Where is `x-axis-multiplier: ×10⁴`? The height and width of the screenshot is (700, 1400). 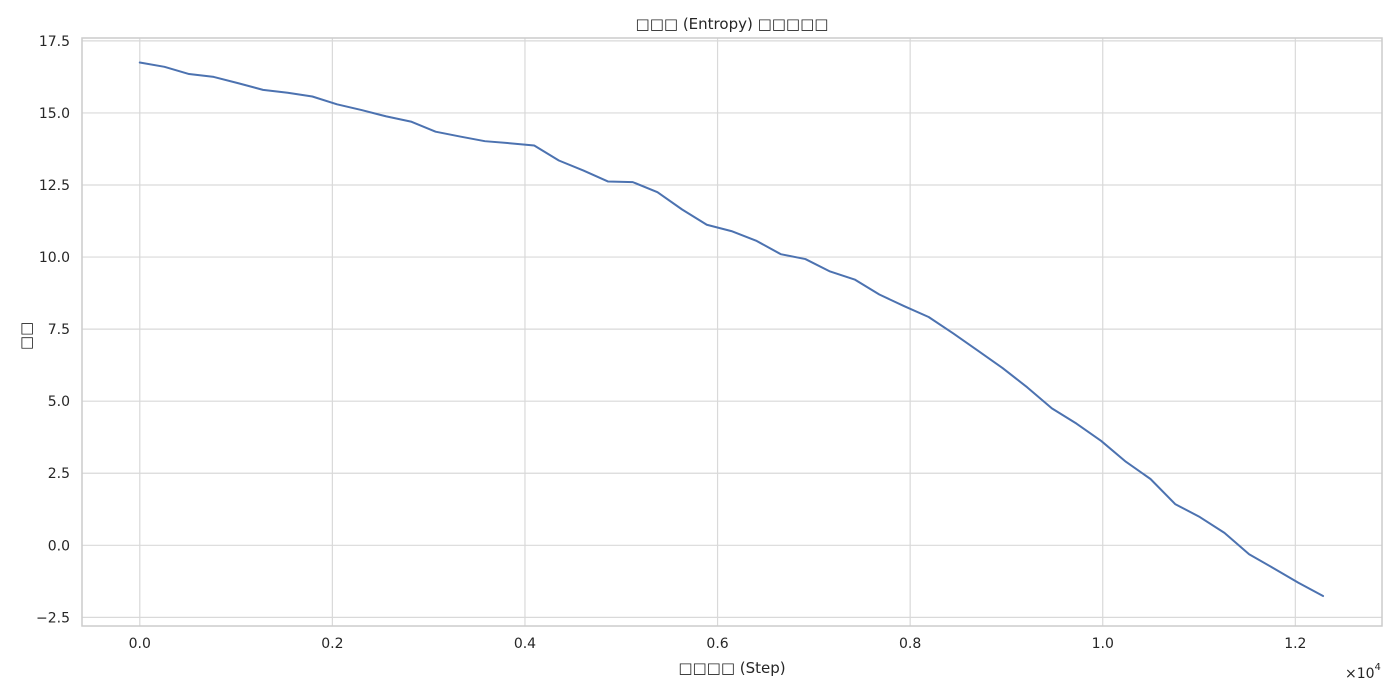 x-axis-multiplier: ×10⁴ is located at coordinates (1363, 672).